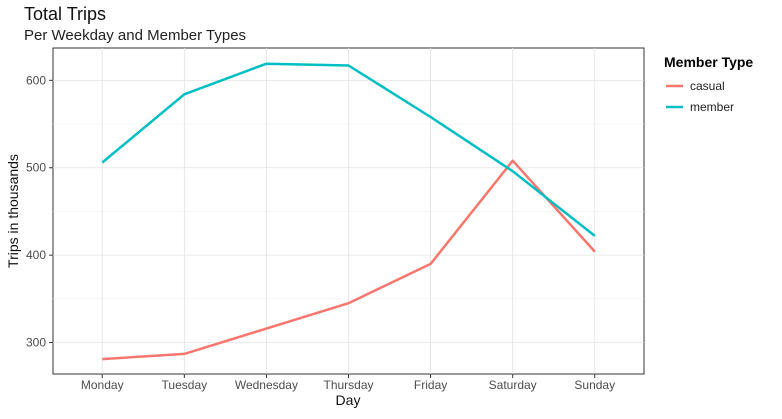 This screenshot has height=419, width=782. I want to click on y-tick-label: 500, so click(36, 168).